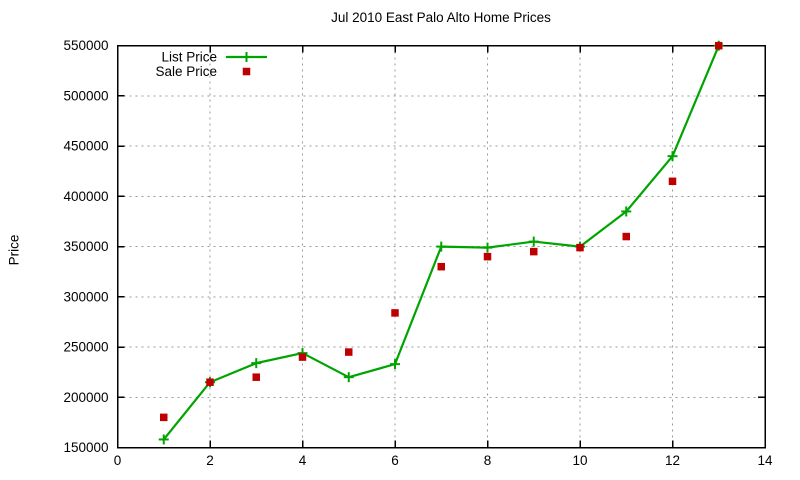  What do you see at coordinates (672, 460) in the screenshot?
I see `x-tick-label: 12` at bounding box center [672, 460].